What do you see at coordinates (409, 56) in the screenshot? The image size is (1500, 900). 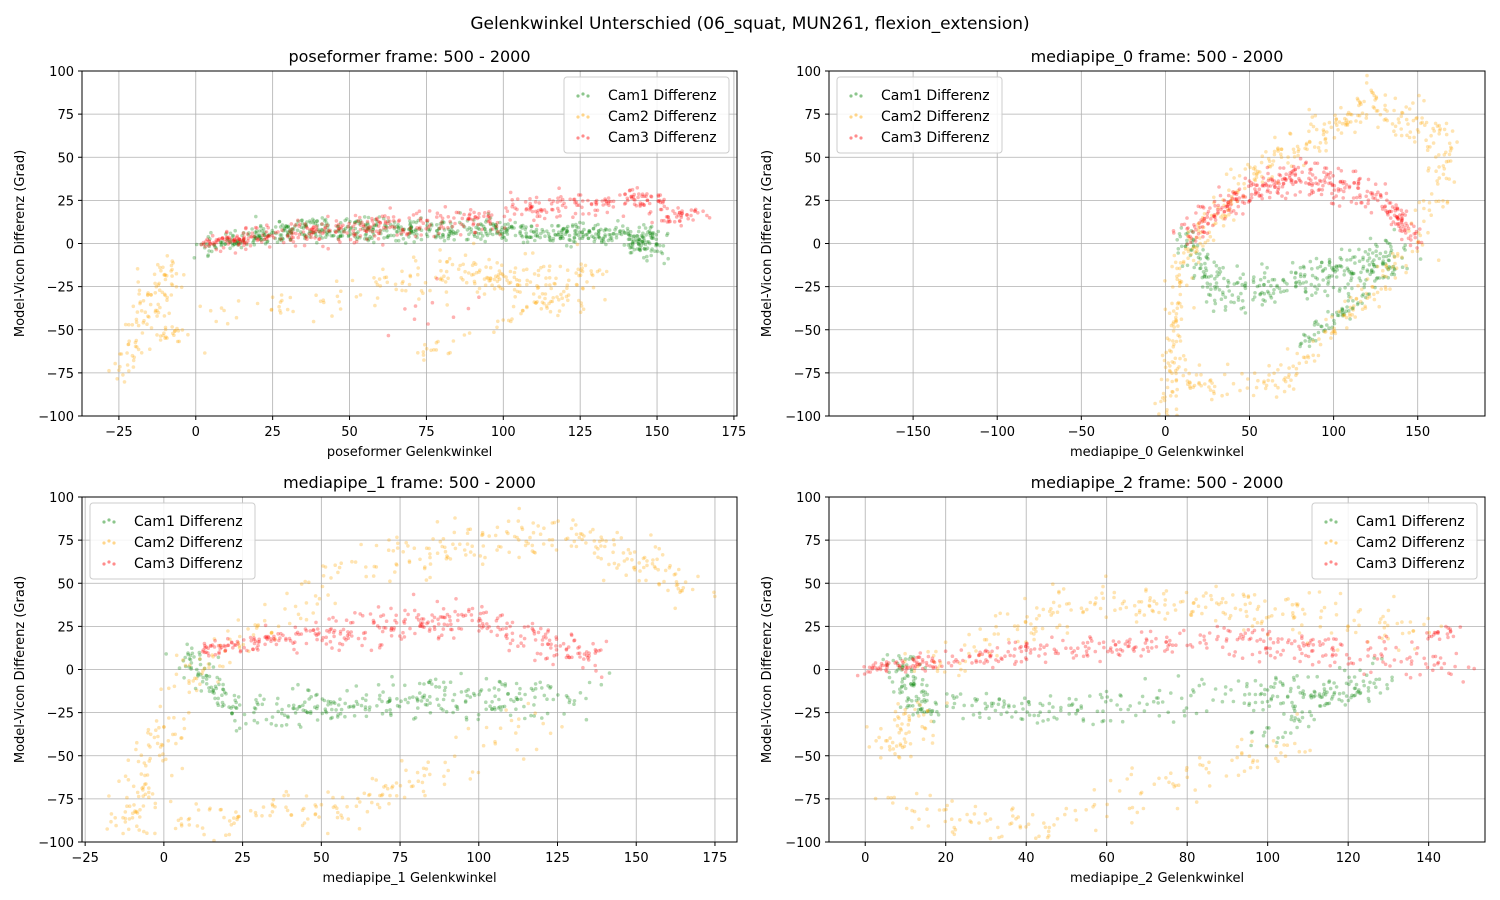 I see `subplot-title: poseformer frame: 500 - 2000` at bounding box center [409, 56].